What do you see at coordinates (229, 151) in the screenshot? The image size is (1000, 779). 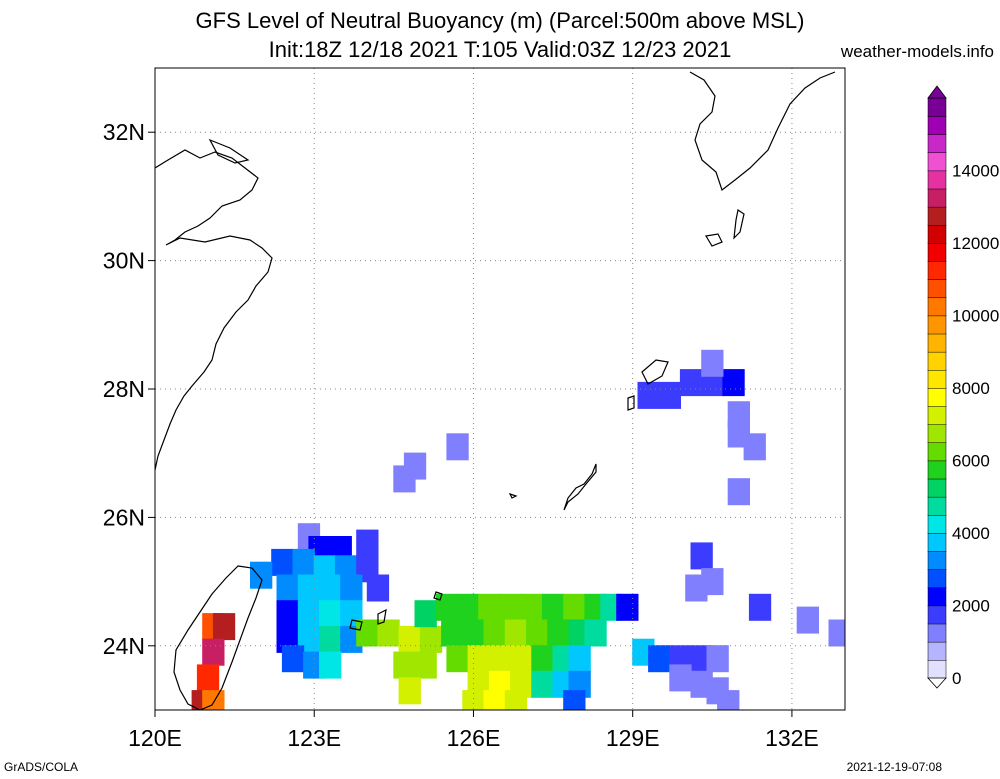 I see `yangtze-estuary` at bounding box center [229, 151].